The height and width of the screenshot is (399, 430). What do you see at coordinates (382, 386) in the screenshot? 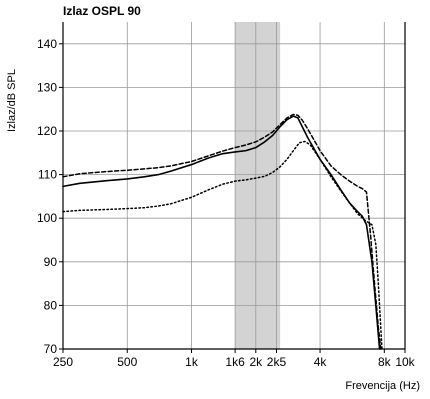
I see `x-axis-title: Frevencija (Hz)` at bounding box center [382, 386].